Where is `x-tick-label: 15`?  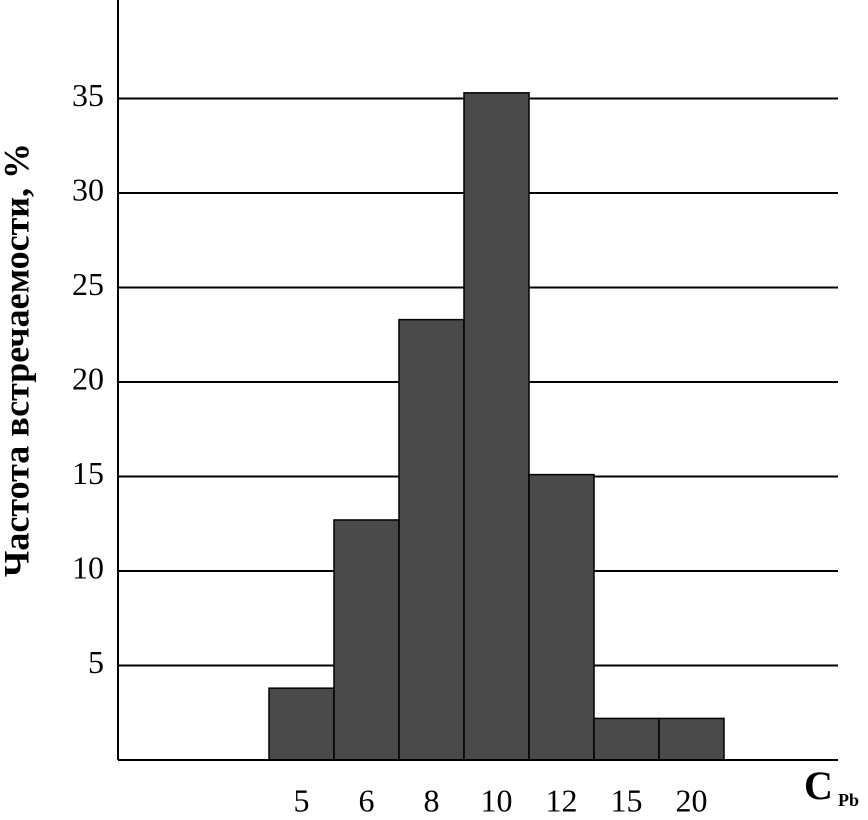
x-tick-label: 15 is located at coordinates (627, 800).